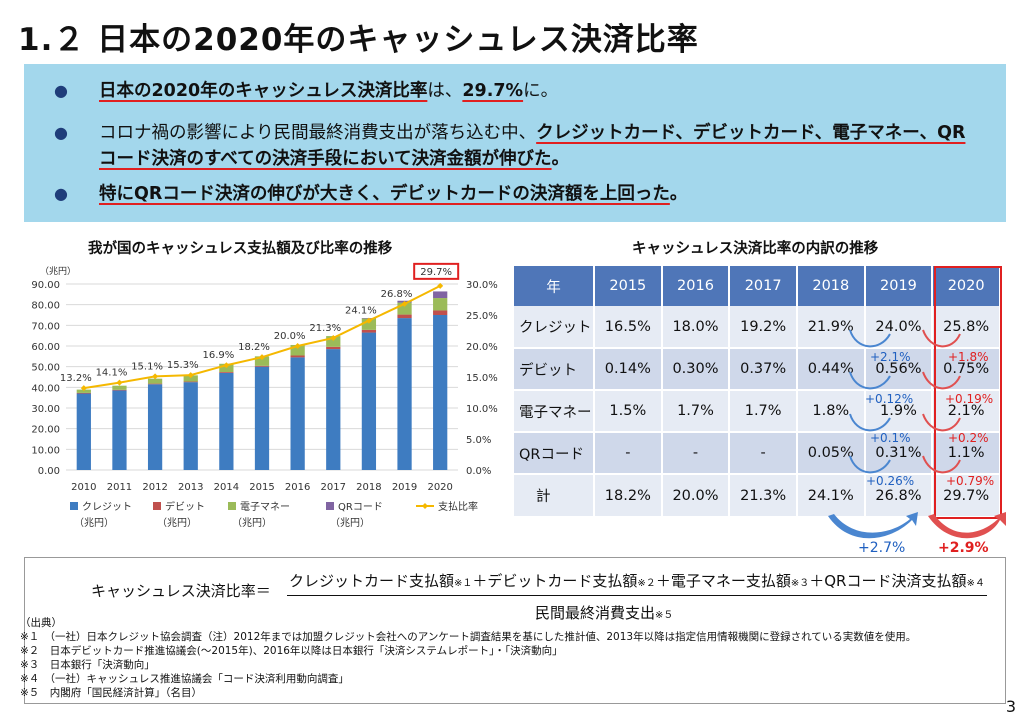  Describe the element at coordinates (184, 679) in the screenshot. I see `note-line: ※４ （一社）キャッシュレス推進協議会「コード決済利用動向調査」` at that location.